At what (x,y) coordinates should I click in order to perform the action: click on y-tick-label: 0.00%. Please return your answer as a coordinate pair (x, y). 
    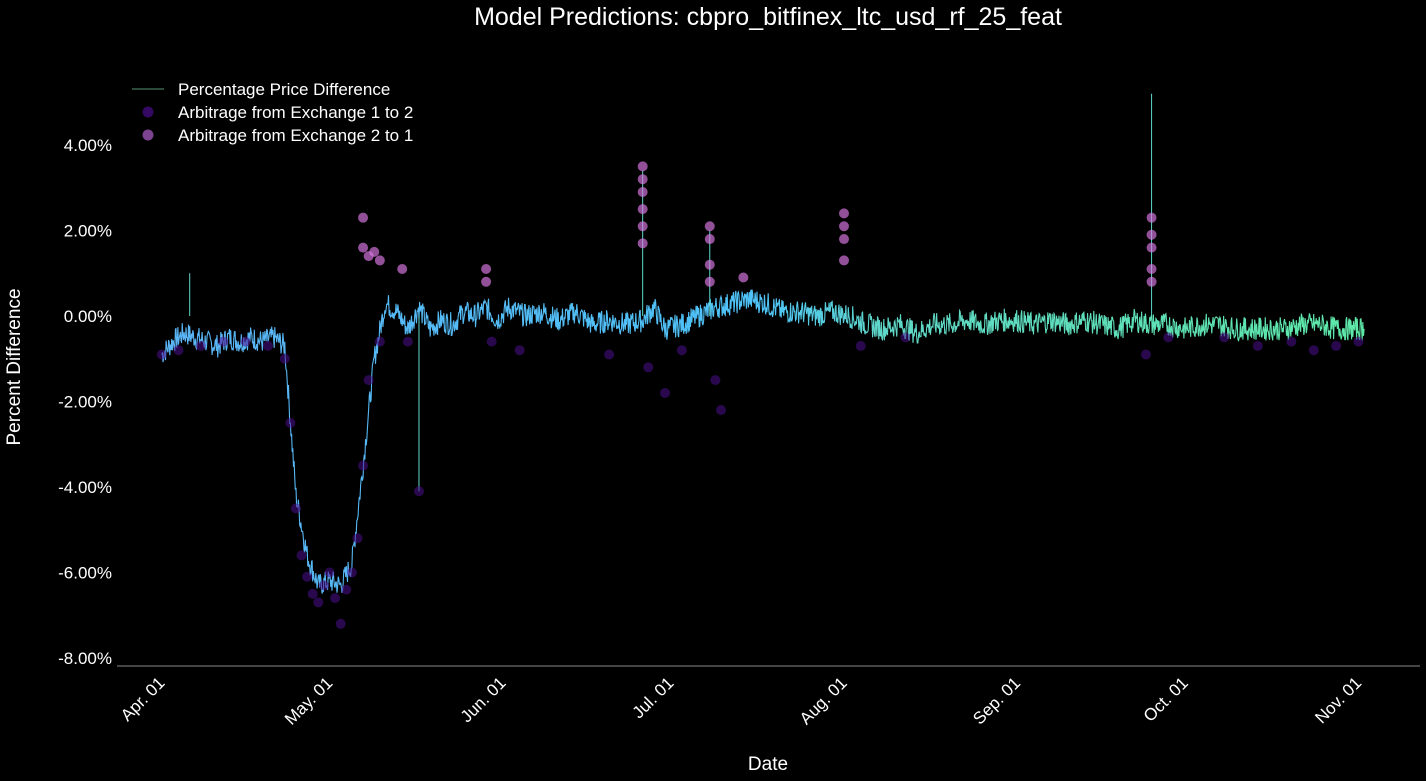
    Looking at the image, I should click on (88, 316).